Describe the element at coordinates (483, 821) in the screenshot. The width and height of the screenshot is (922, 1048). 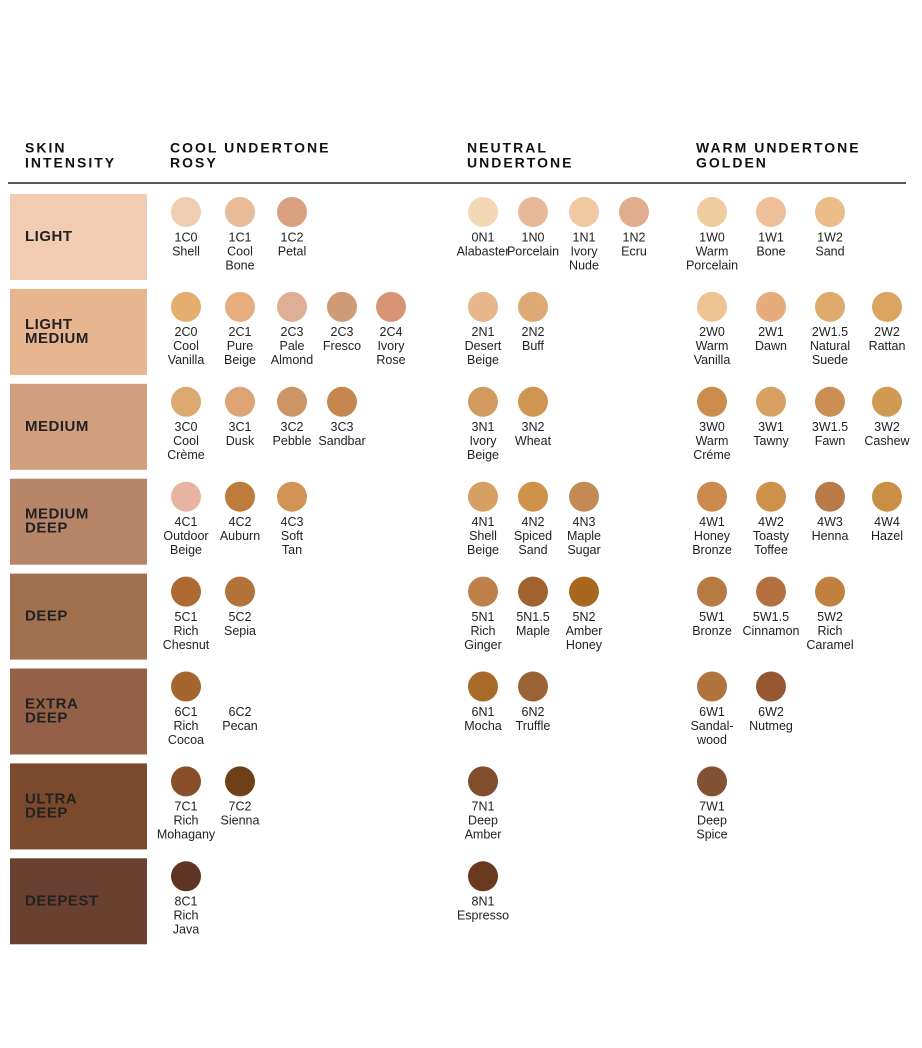
I see `shade-name: Deep` at that location.